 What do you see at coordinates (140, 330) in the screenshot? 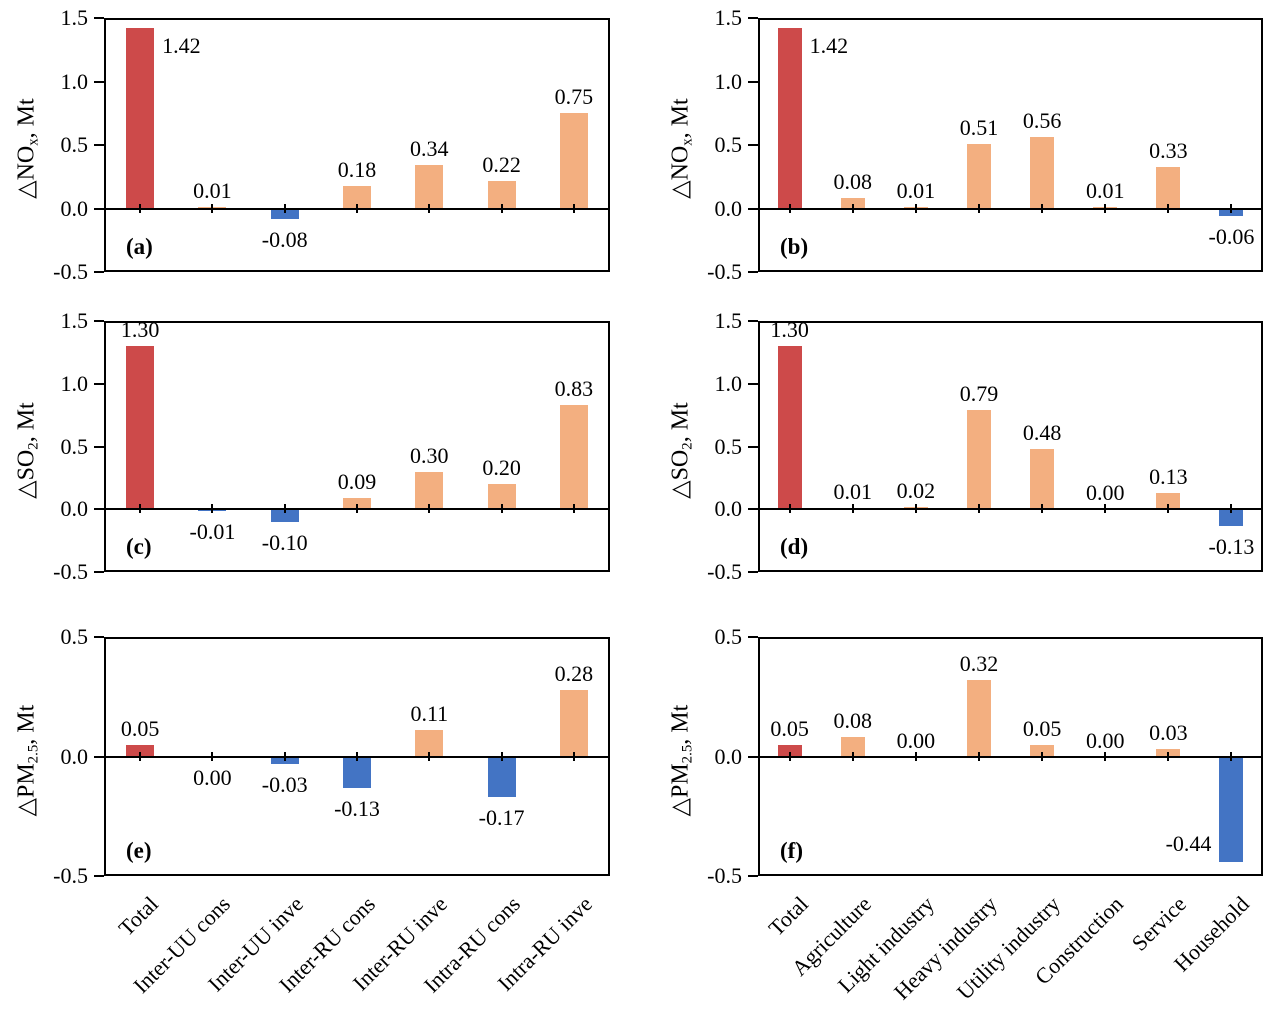
I see `value-label: 1.30` at bounding box center [140, 330].